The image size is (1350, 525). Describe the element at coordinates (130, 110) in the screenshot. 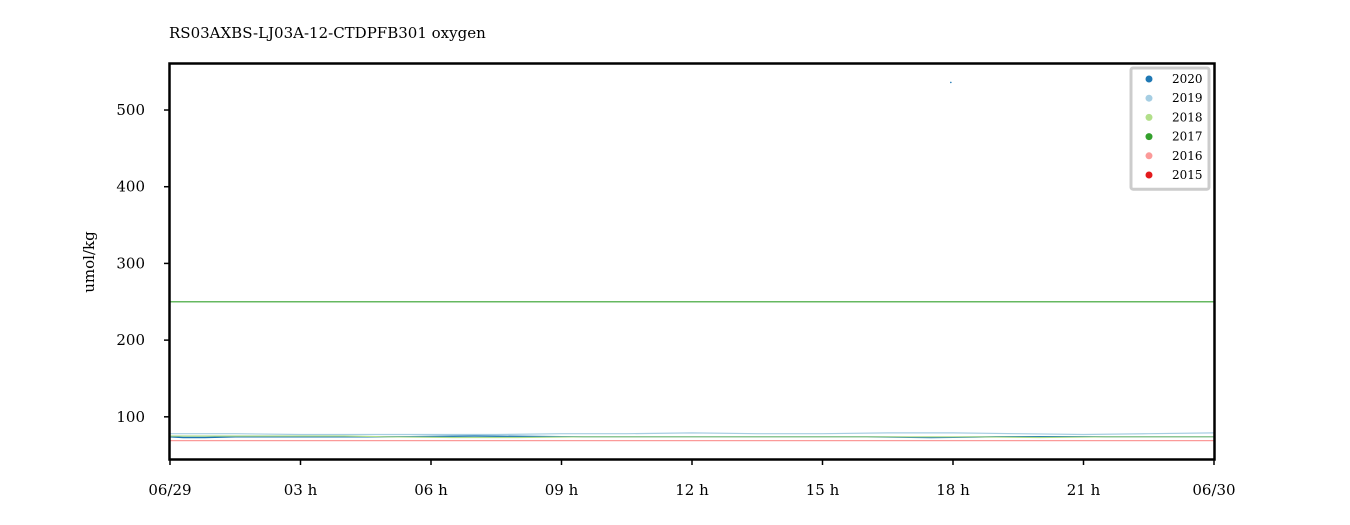

I see `y-tick-label-4: 500` at that location.